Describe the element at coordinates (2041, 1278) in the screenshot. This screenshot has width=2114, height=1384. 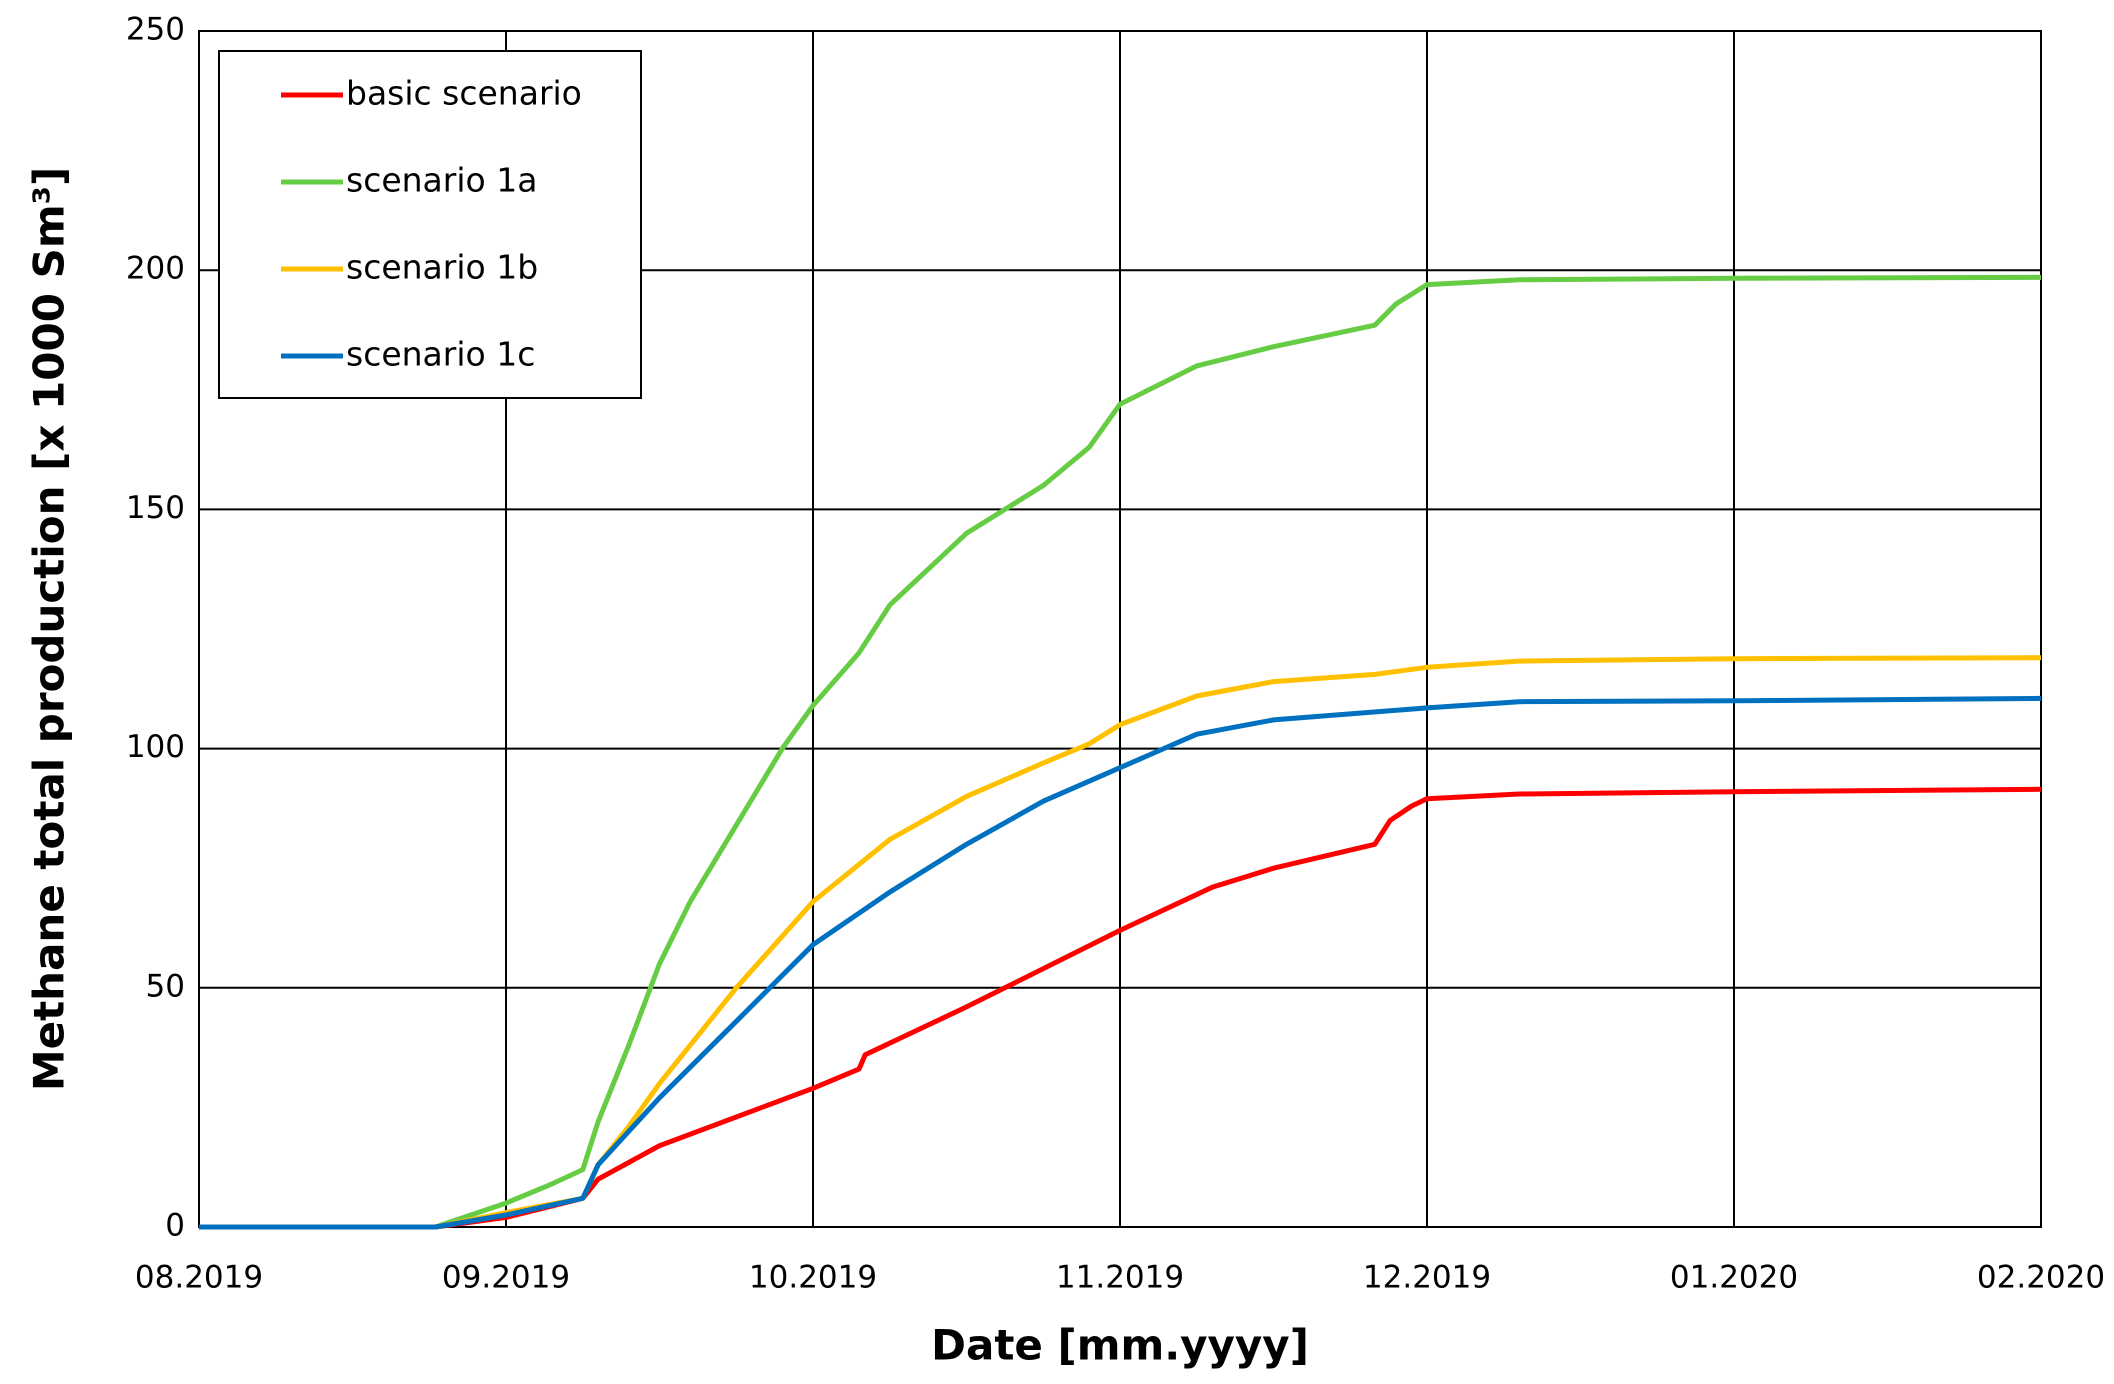
I see `x-tick-label: 02.2020` at that location.